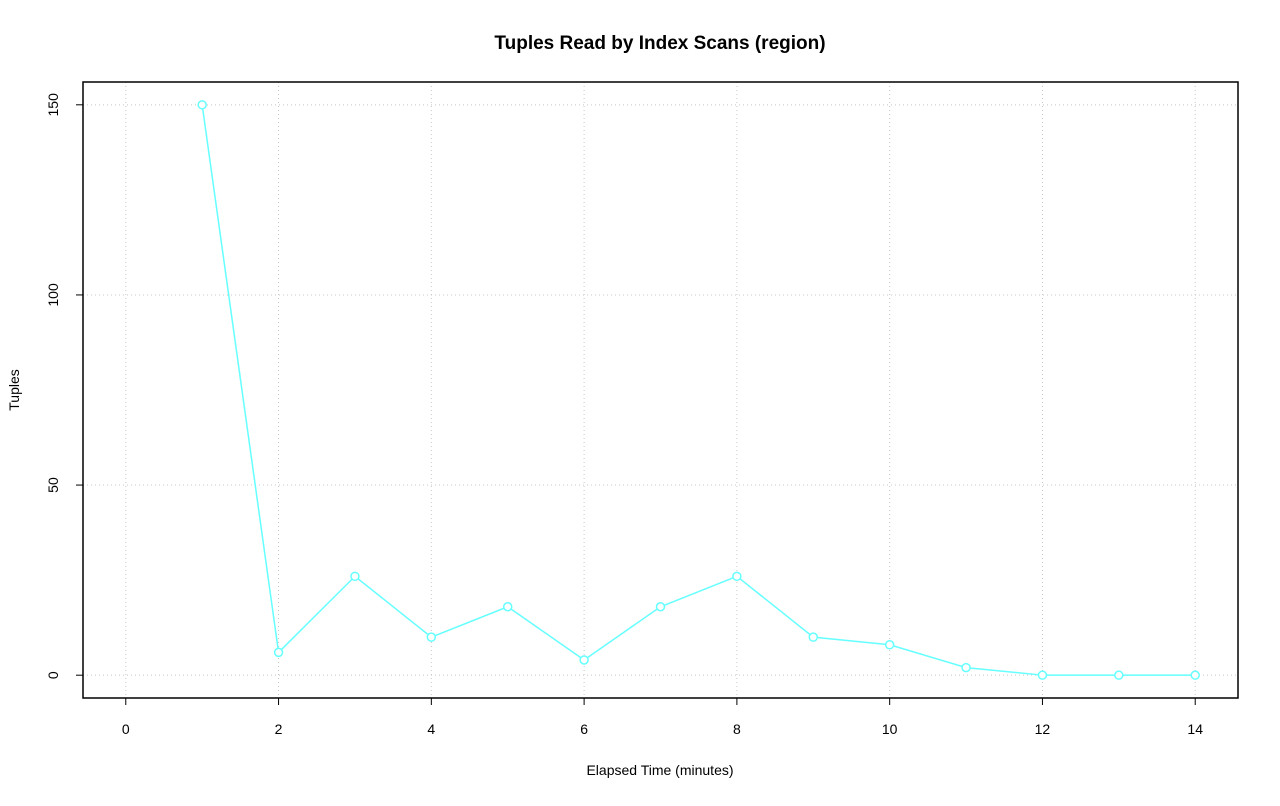 The width and height of the screenshot is (1280, 806). I want to click on x-tick-label: 0, so click(126, 729).